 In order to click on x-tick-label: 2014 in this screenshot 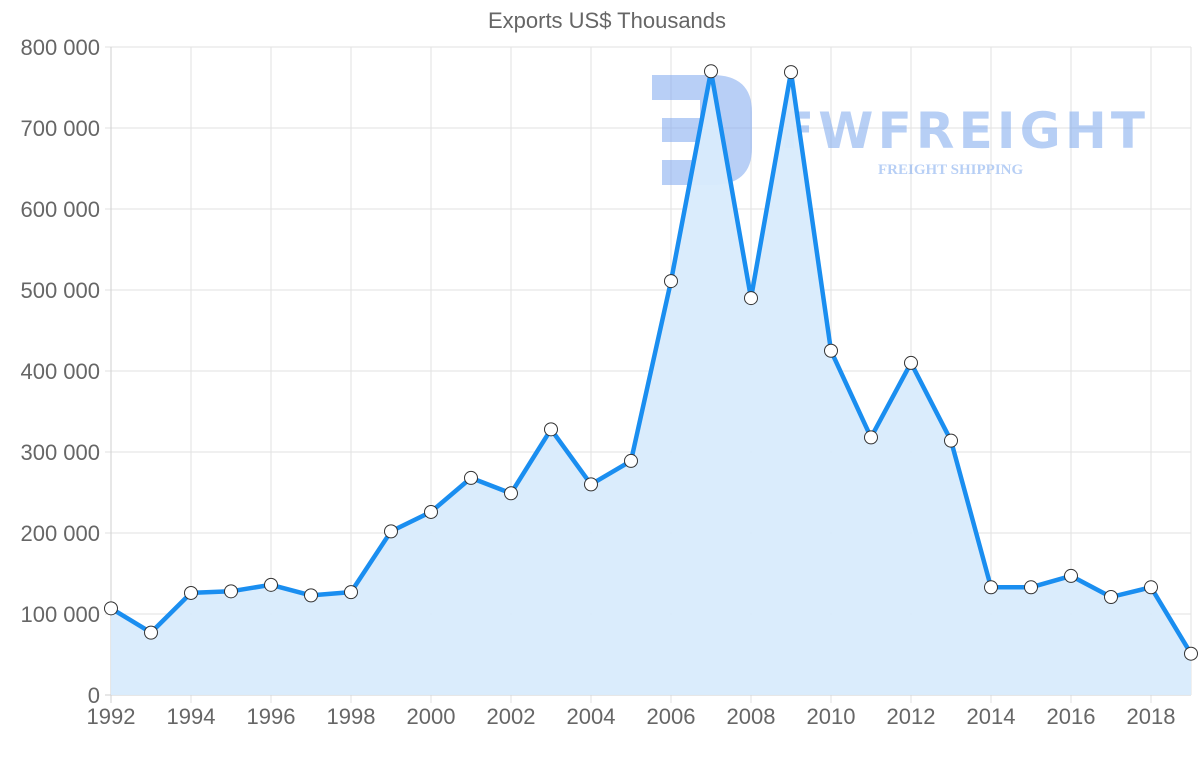, I will do `click(991, 716)`.